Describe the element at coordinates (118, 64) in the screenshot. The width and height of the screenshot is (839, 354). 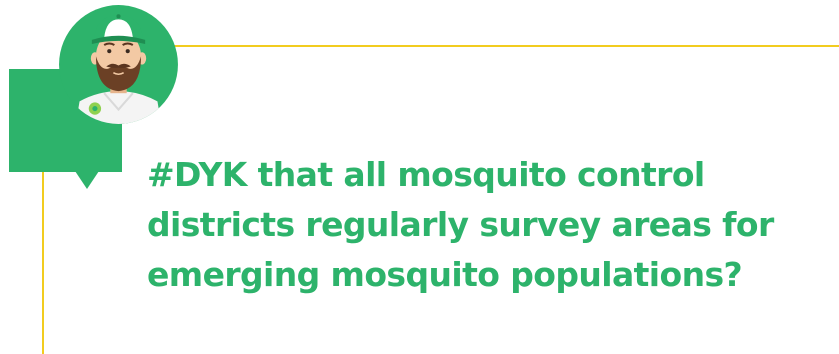
I see `mascot-avatar-icon` at that location.